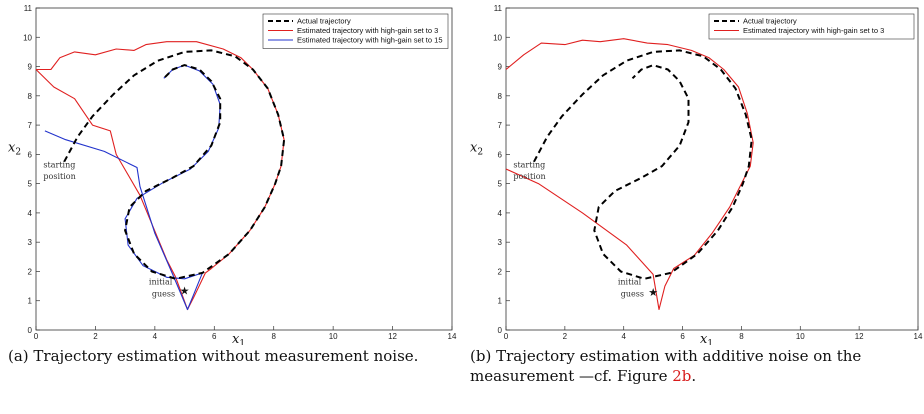  Describe the element at coordinates (694, 376) in the screenshot. I see `caption-b-end: .` at that location.